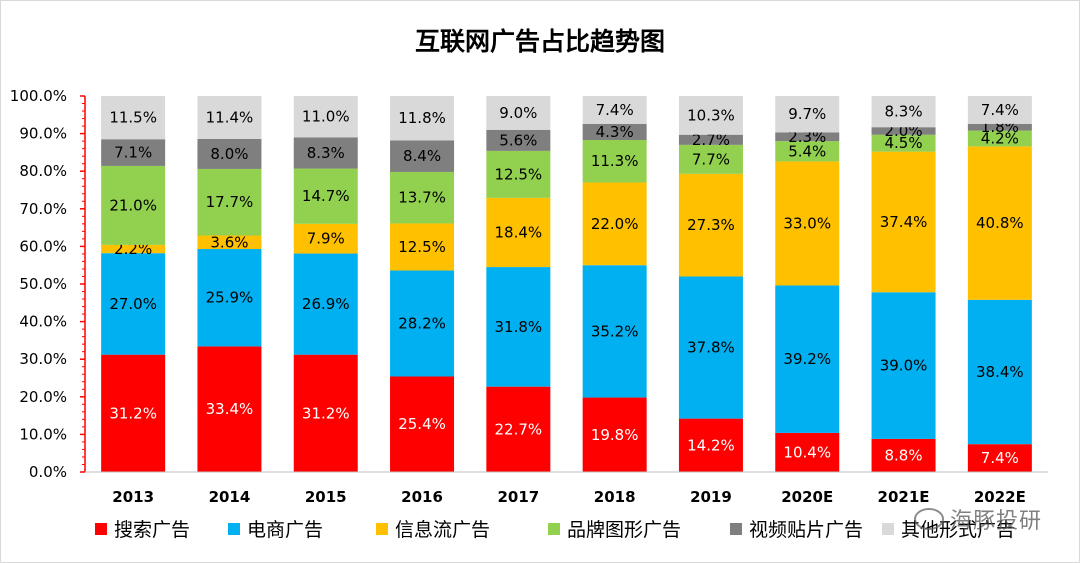 The width and height of the screenshot is (1080, 563). I want to click on data-label: 11.4%, so click(230, 117).